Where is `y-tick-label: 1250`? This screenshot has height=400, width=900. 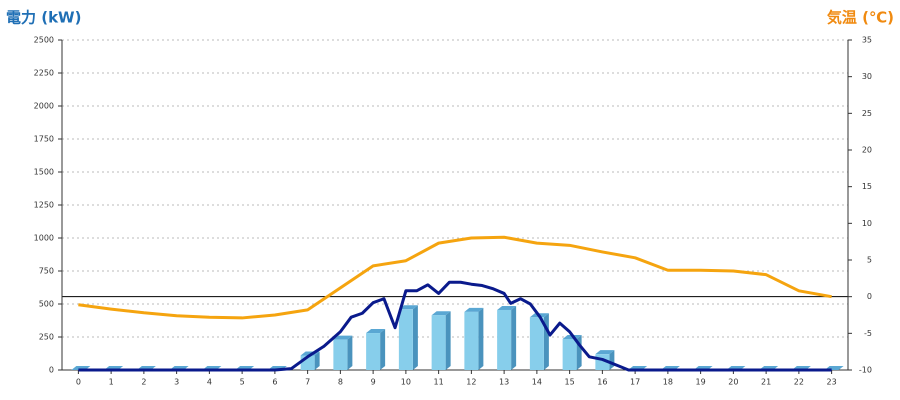
y-tick-label: 1250 is located at coordinates (44, 205).